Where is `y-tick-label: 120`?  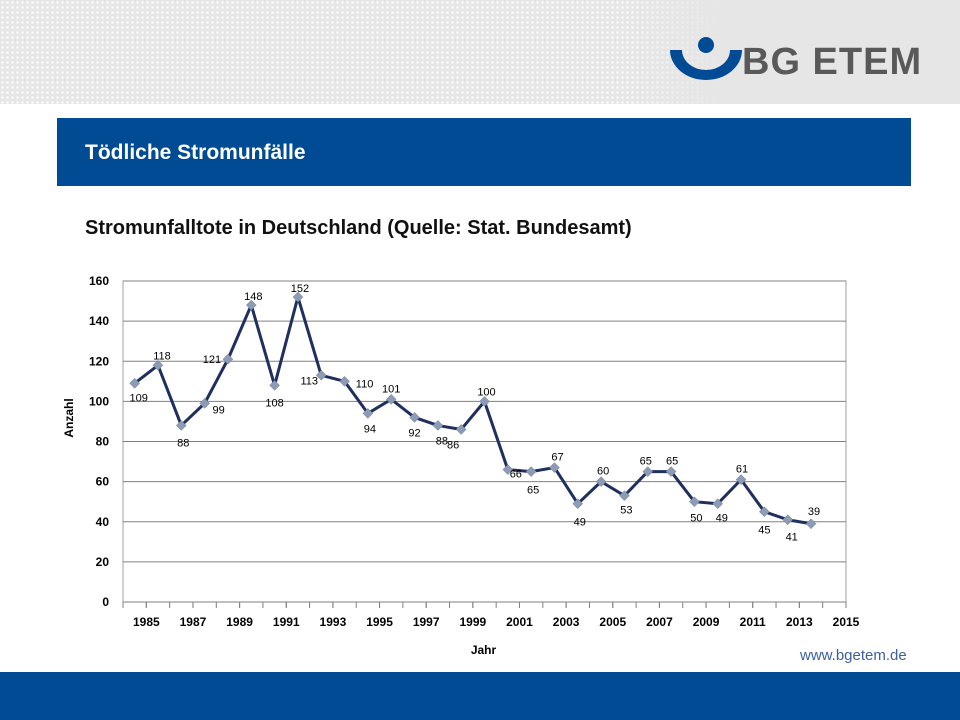
y-tick-label: 120 is located at coordinates (99, 361).